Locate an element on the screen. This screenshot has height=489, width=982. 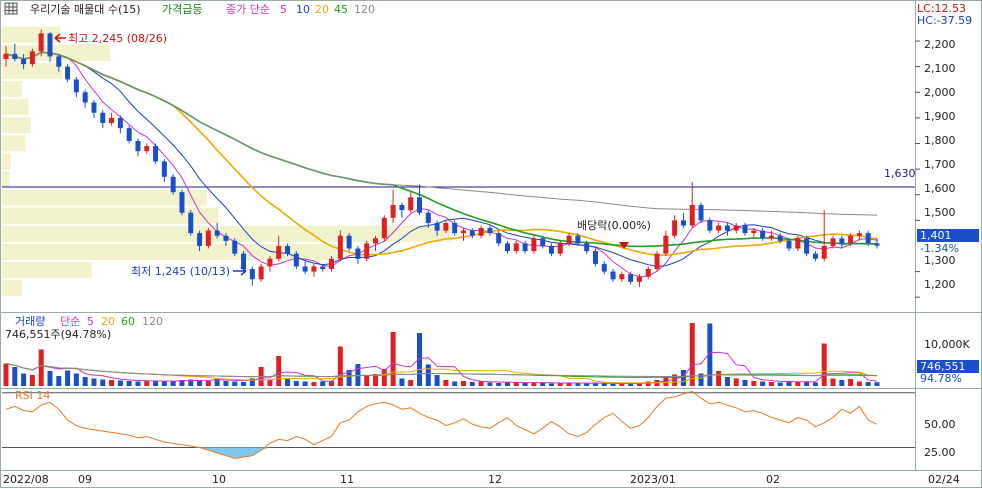
time-label: 12 is located at coordinates (495, 479).